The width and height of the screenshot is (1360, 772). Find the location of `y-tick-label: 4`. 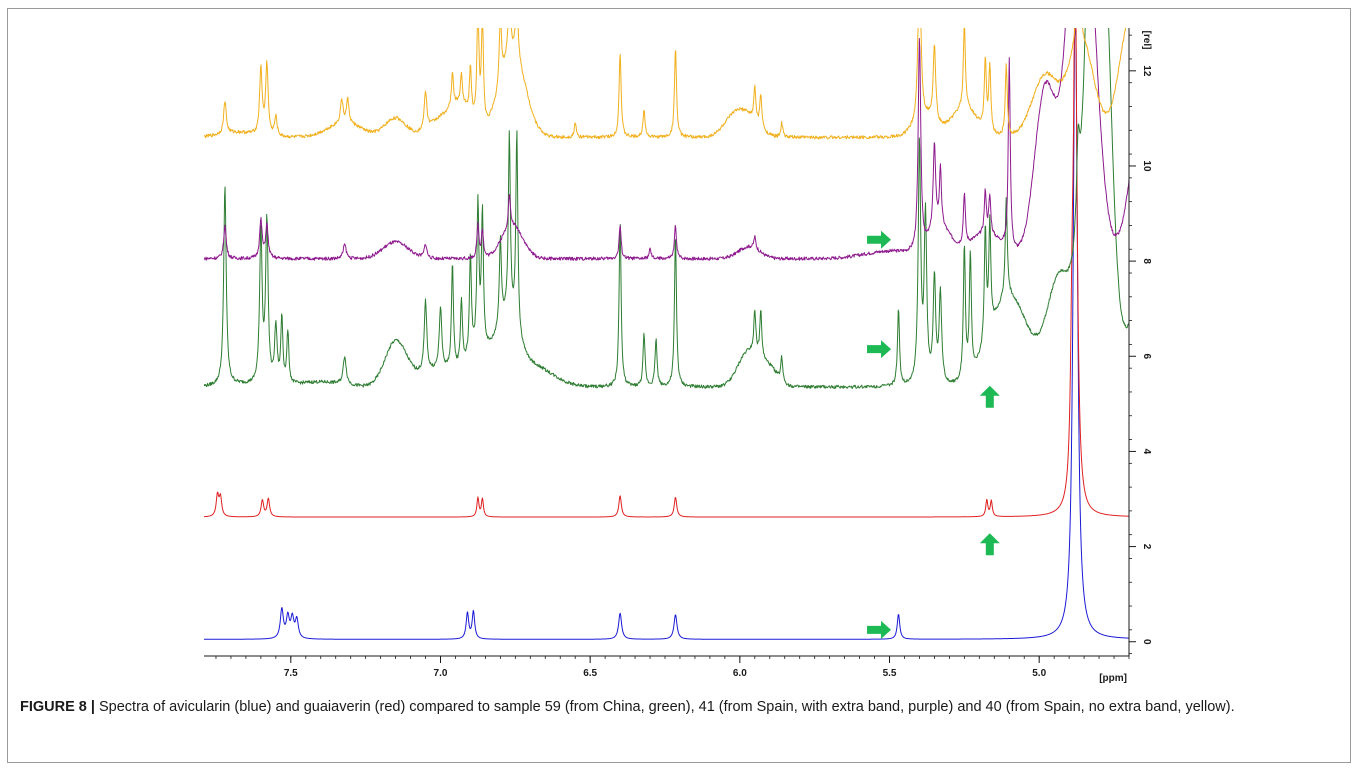

y-tick-label: 4 is located at coordinates (1146, 452).